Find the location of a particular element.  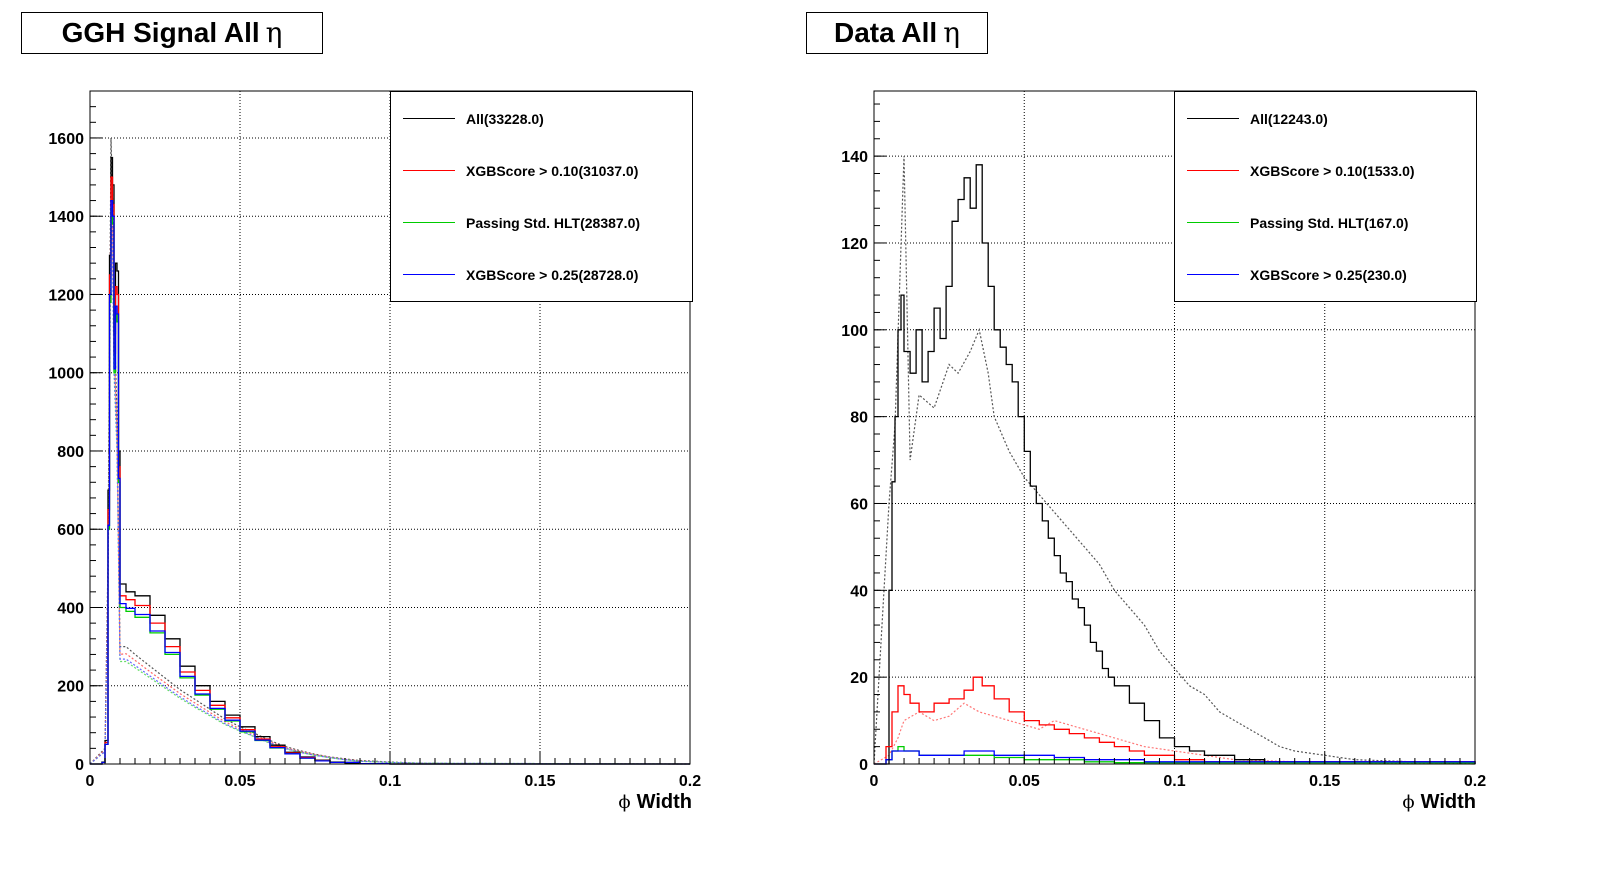

y-tick-label: 60 is located at coordinates (859, 504).